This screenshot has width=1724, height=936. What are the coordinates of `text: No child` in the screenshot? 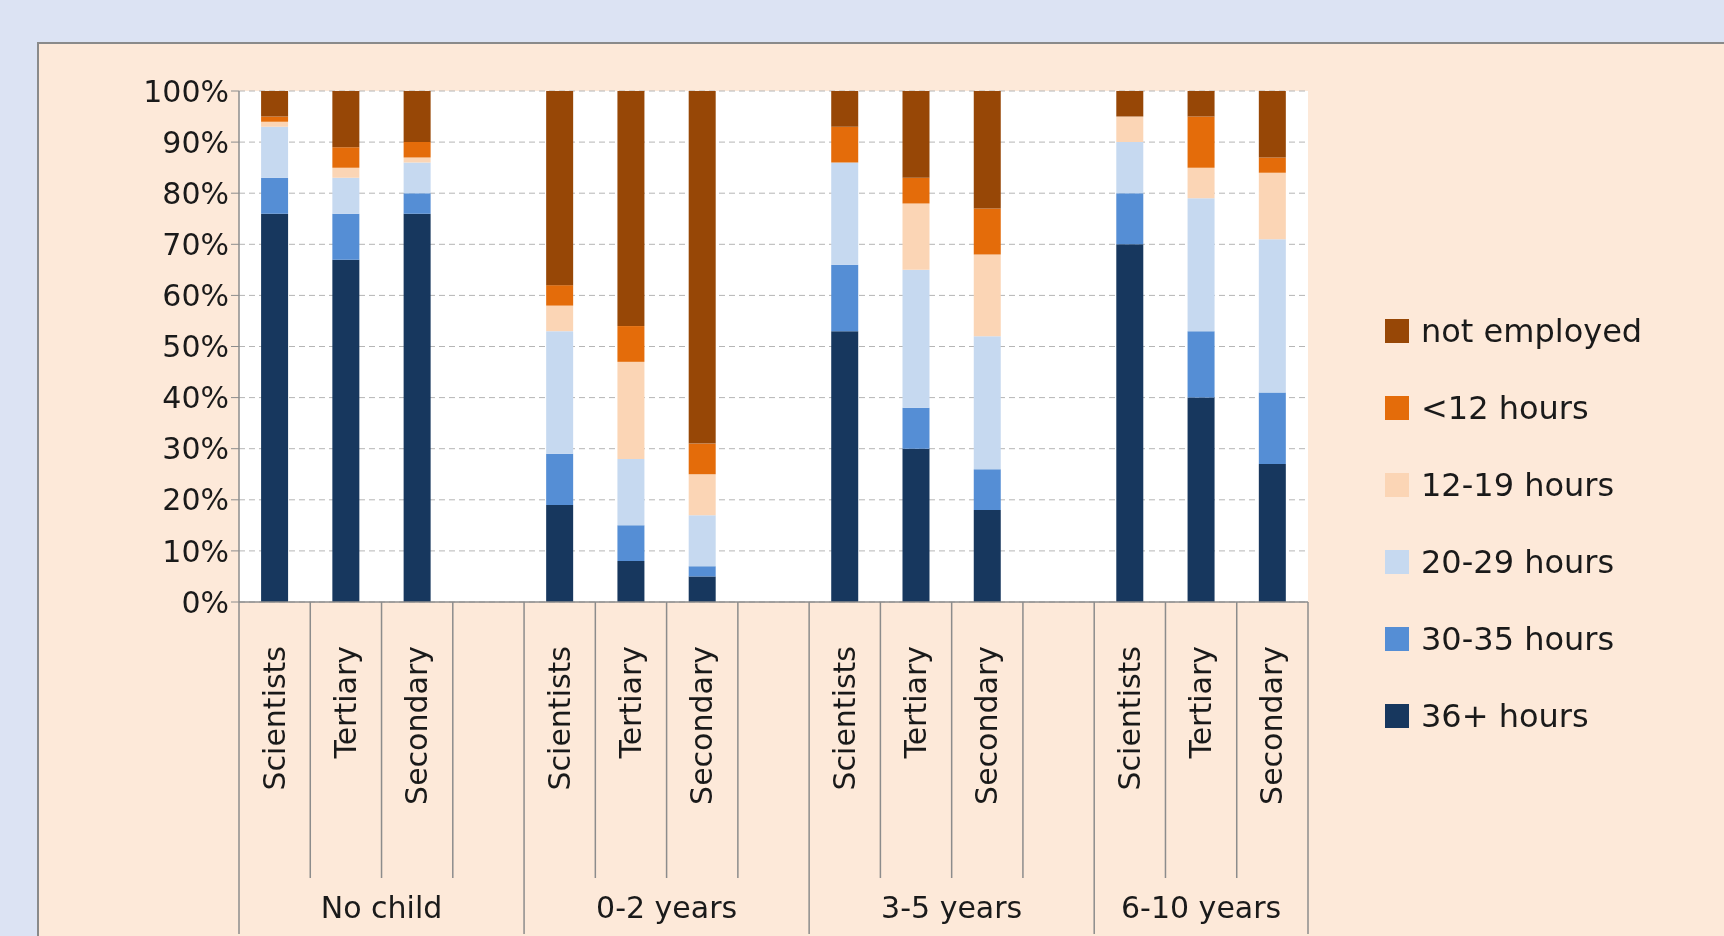 It's located at (381, 907).